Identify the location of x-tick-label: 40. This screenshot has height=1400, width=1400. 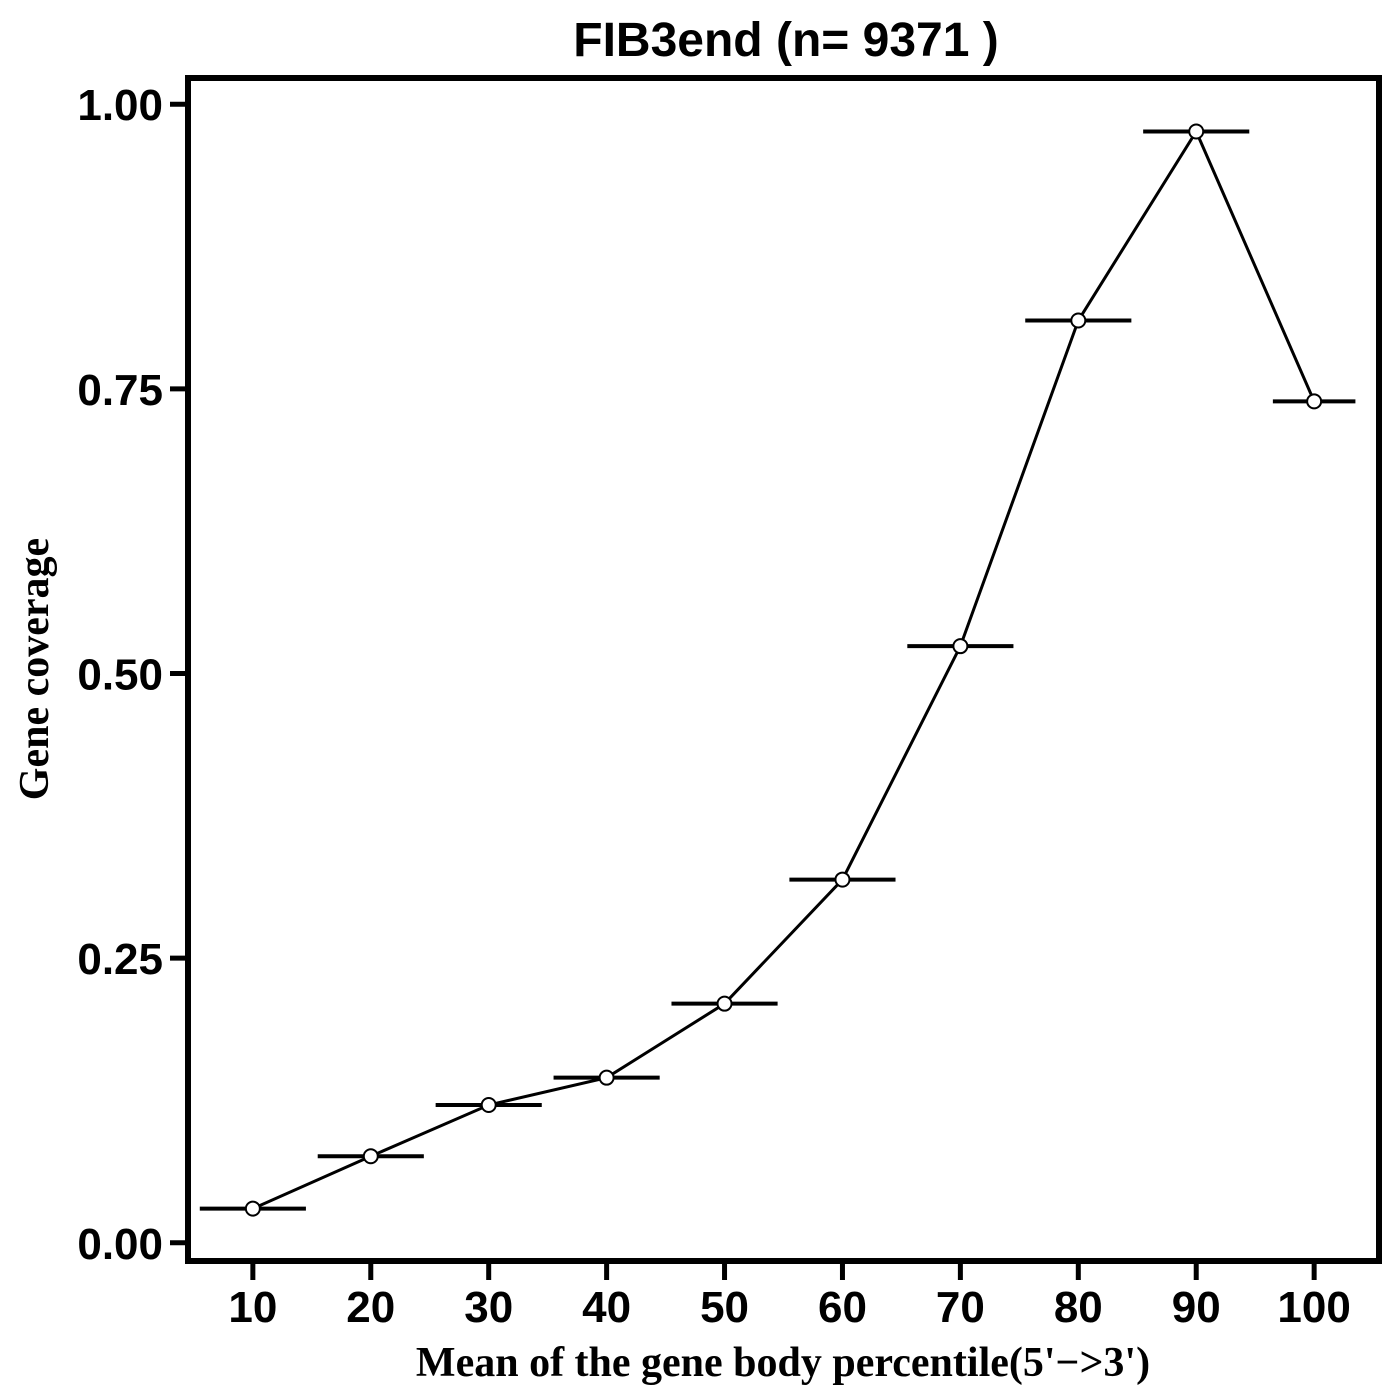
(606, 1307).